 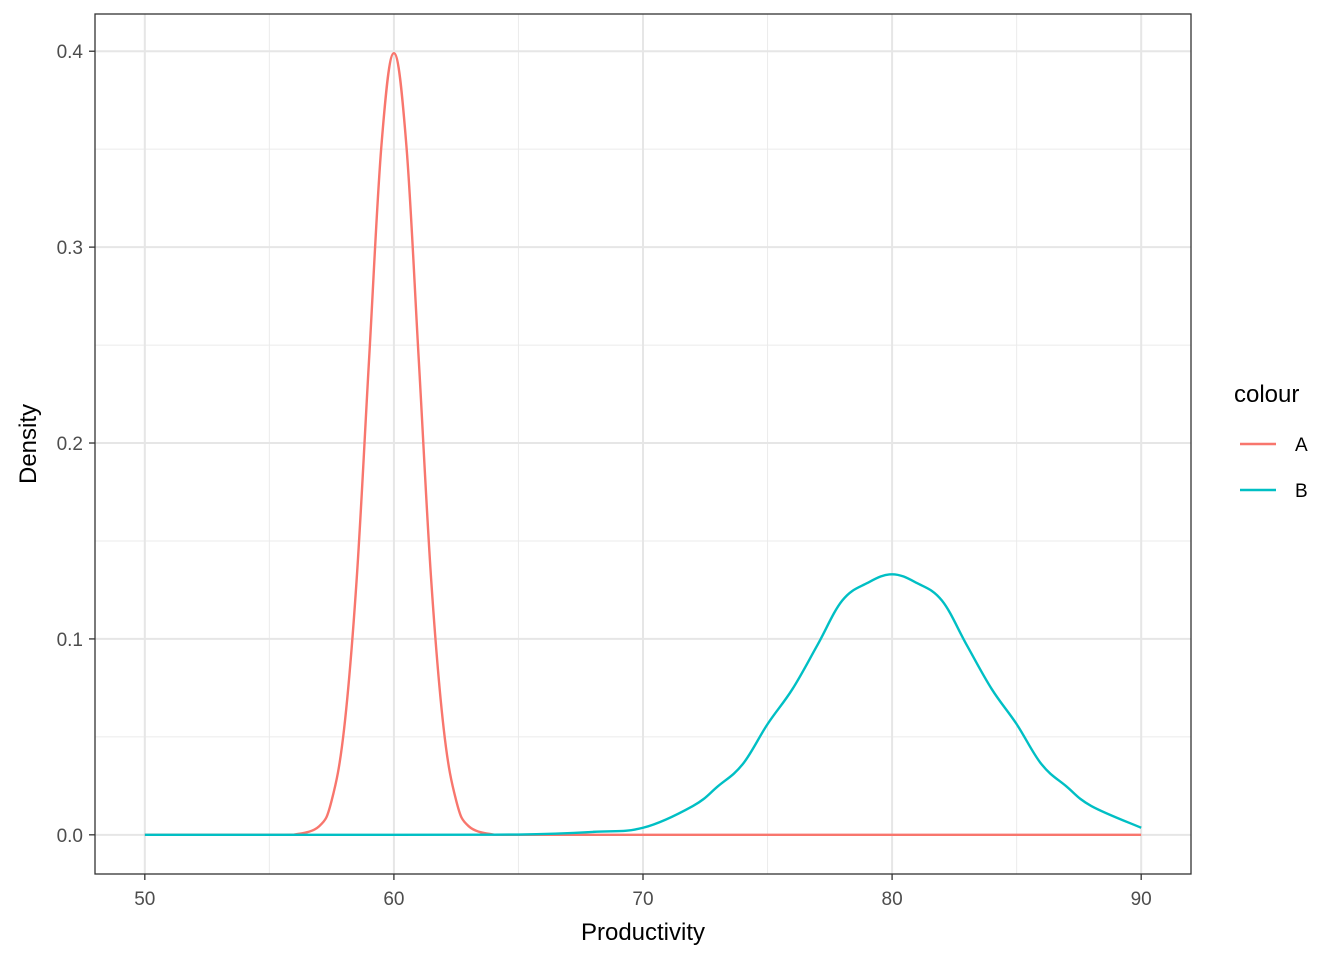 I want to click on y-tick-label: 0.4, so click(x=70, y=52).